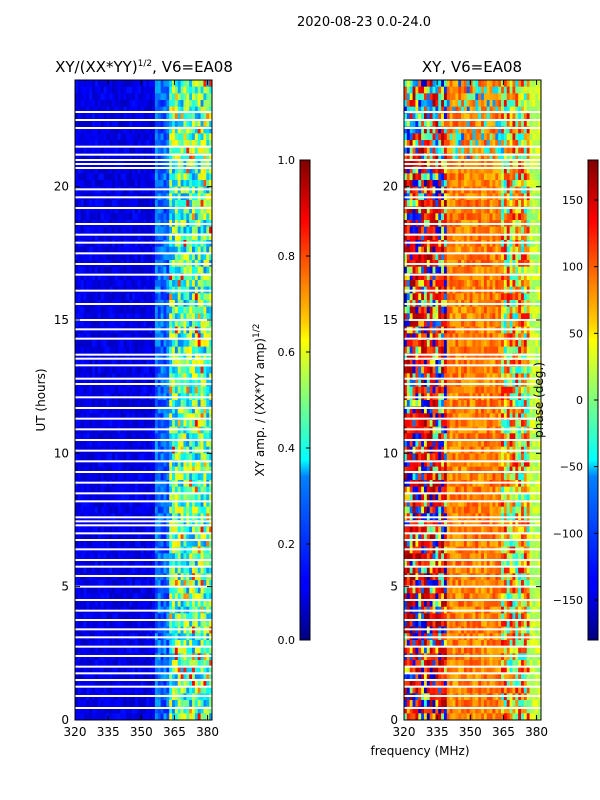 The height and width of the screenshot is (800, 600). Describe the element at coordinates (174, 732) in the screenshot. I see `x-tick-label: 365` at that location.